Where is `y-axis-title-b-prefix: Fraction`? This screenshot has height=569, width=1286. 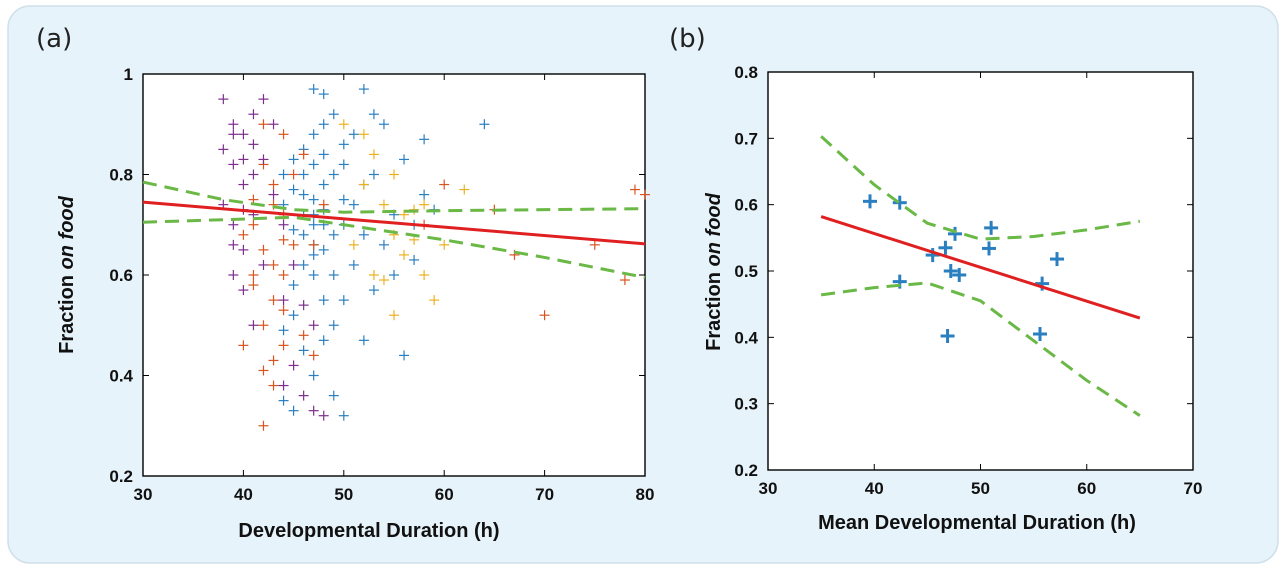
y-axis-title-b-prefix: Fraction is located at coordinates (714, 308).